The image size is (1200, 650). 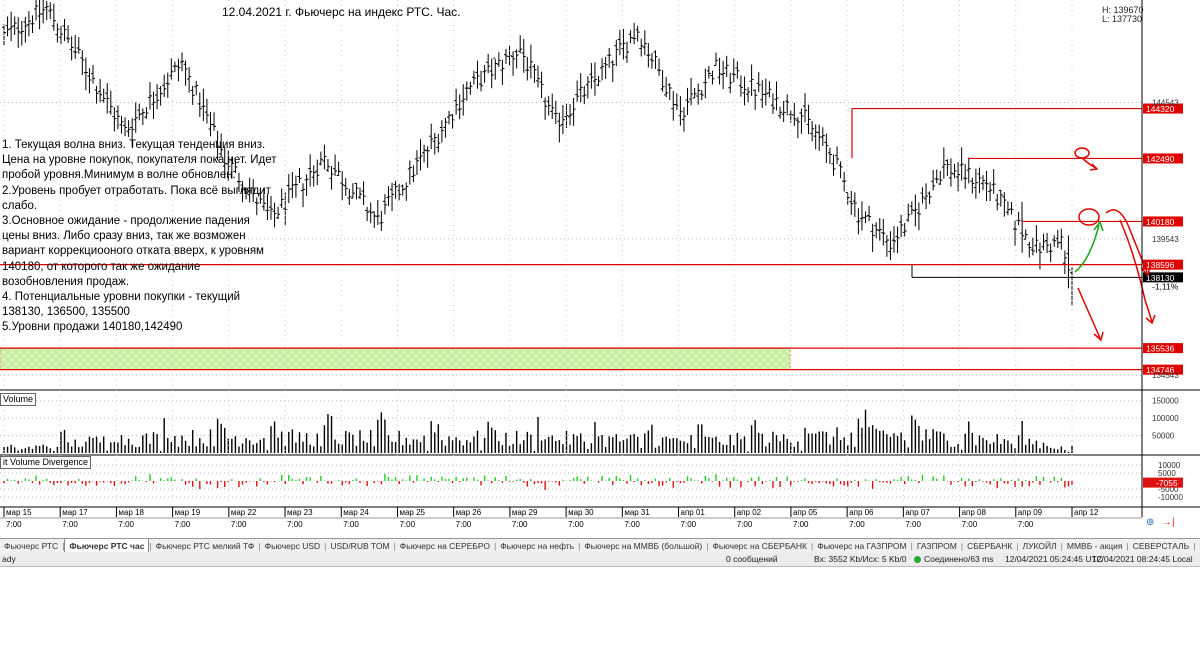 I want to click on tab-2: Фьючерс РТС мелкий ТФ, so click(x=205, y=546).